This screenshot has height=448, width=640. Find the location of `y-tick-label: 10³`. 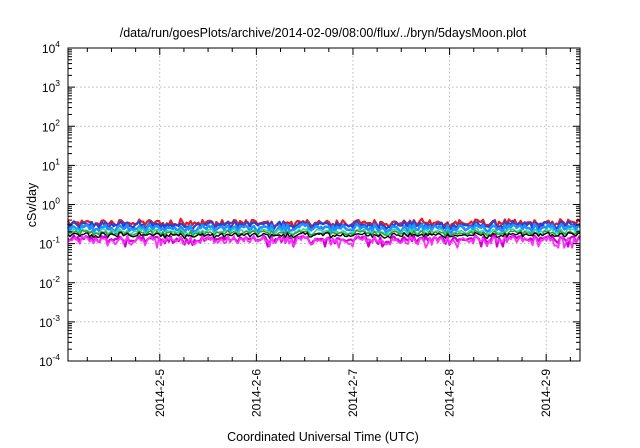

y-tick-label: 10³ is located at coordinates (51, 86).